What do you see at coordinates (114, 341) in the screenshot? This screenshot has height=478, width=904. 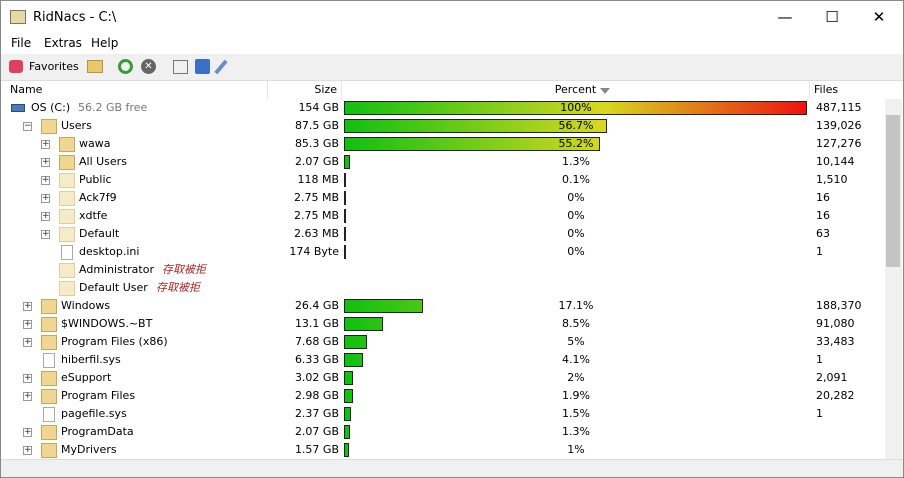 I see `item-name: Program Files (x86)` at bounding box center [114, 341].